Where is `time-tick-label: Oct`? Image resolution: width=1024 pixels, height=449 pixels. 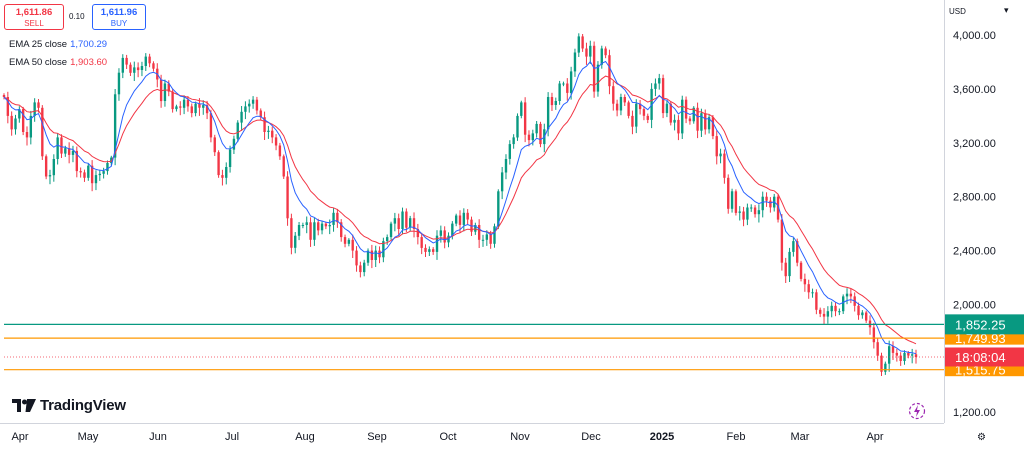 time-tick-label: Oct is located at coordinates (447, 437).